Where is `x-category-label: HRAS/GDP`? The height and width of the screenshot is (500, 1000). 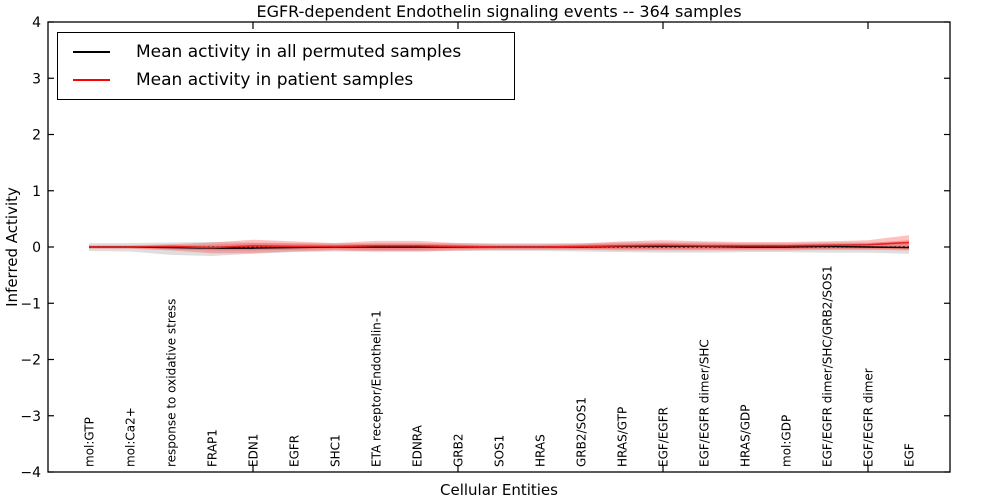
x-category-label: HRAS/GDP is located at coordinates (746, 435).